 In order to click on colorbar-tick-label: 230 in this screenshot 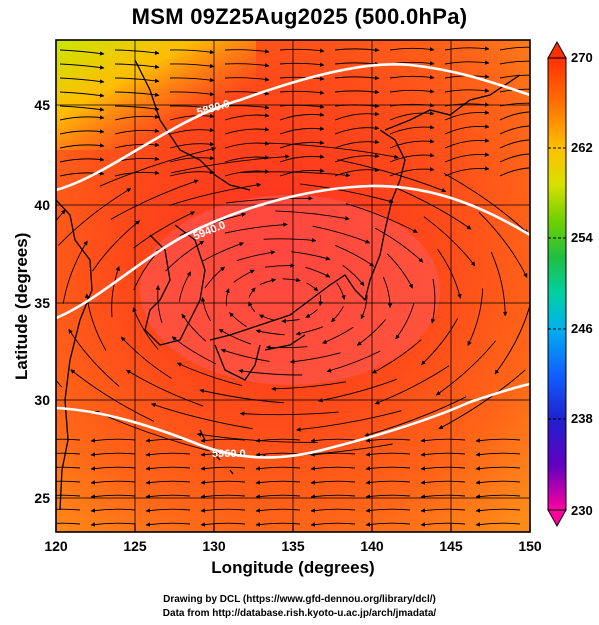, I will do `click(582, 510)`.